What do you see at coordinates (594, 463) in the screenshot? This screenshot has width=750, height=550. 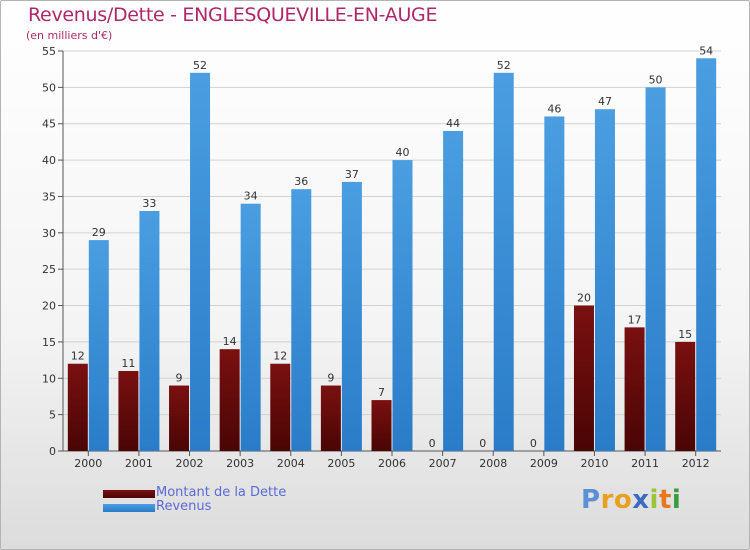 I see `x-tick-label: 2010` at bounding box center [594, 463].